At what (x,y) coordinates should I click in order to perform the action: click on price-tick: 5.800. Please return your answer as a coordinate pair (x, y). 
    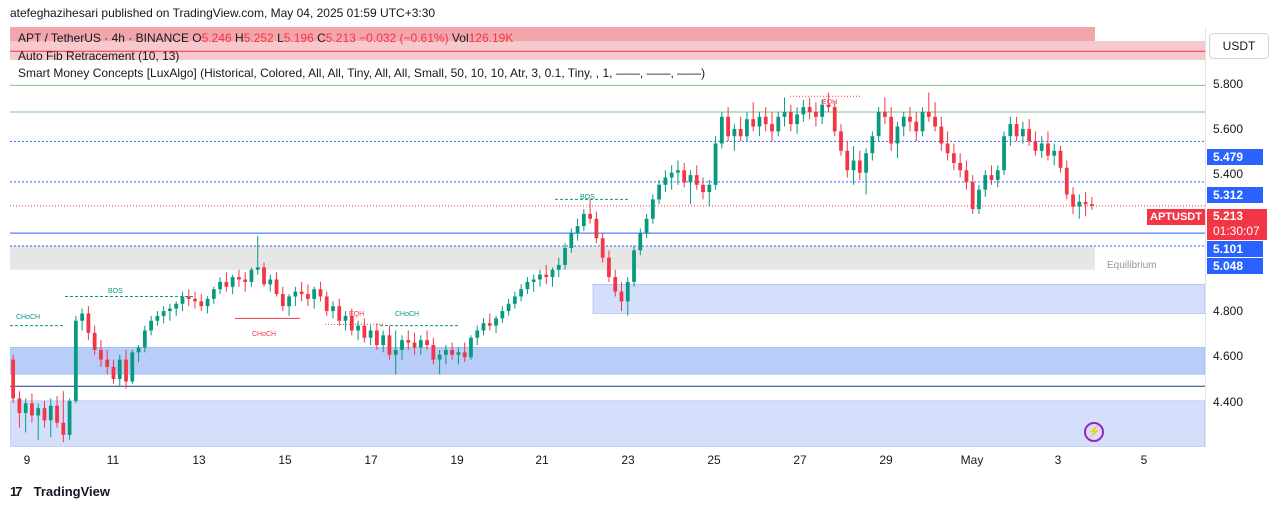
    Looking at the image, I should click on (1228, 84).